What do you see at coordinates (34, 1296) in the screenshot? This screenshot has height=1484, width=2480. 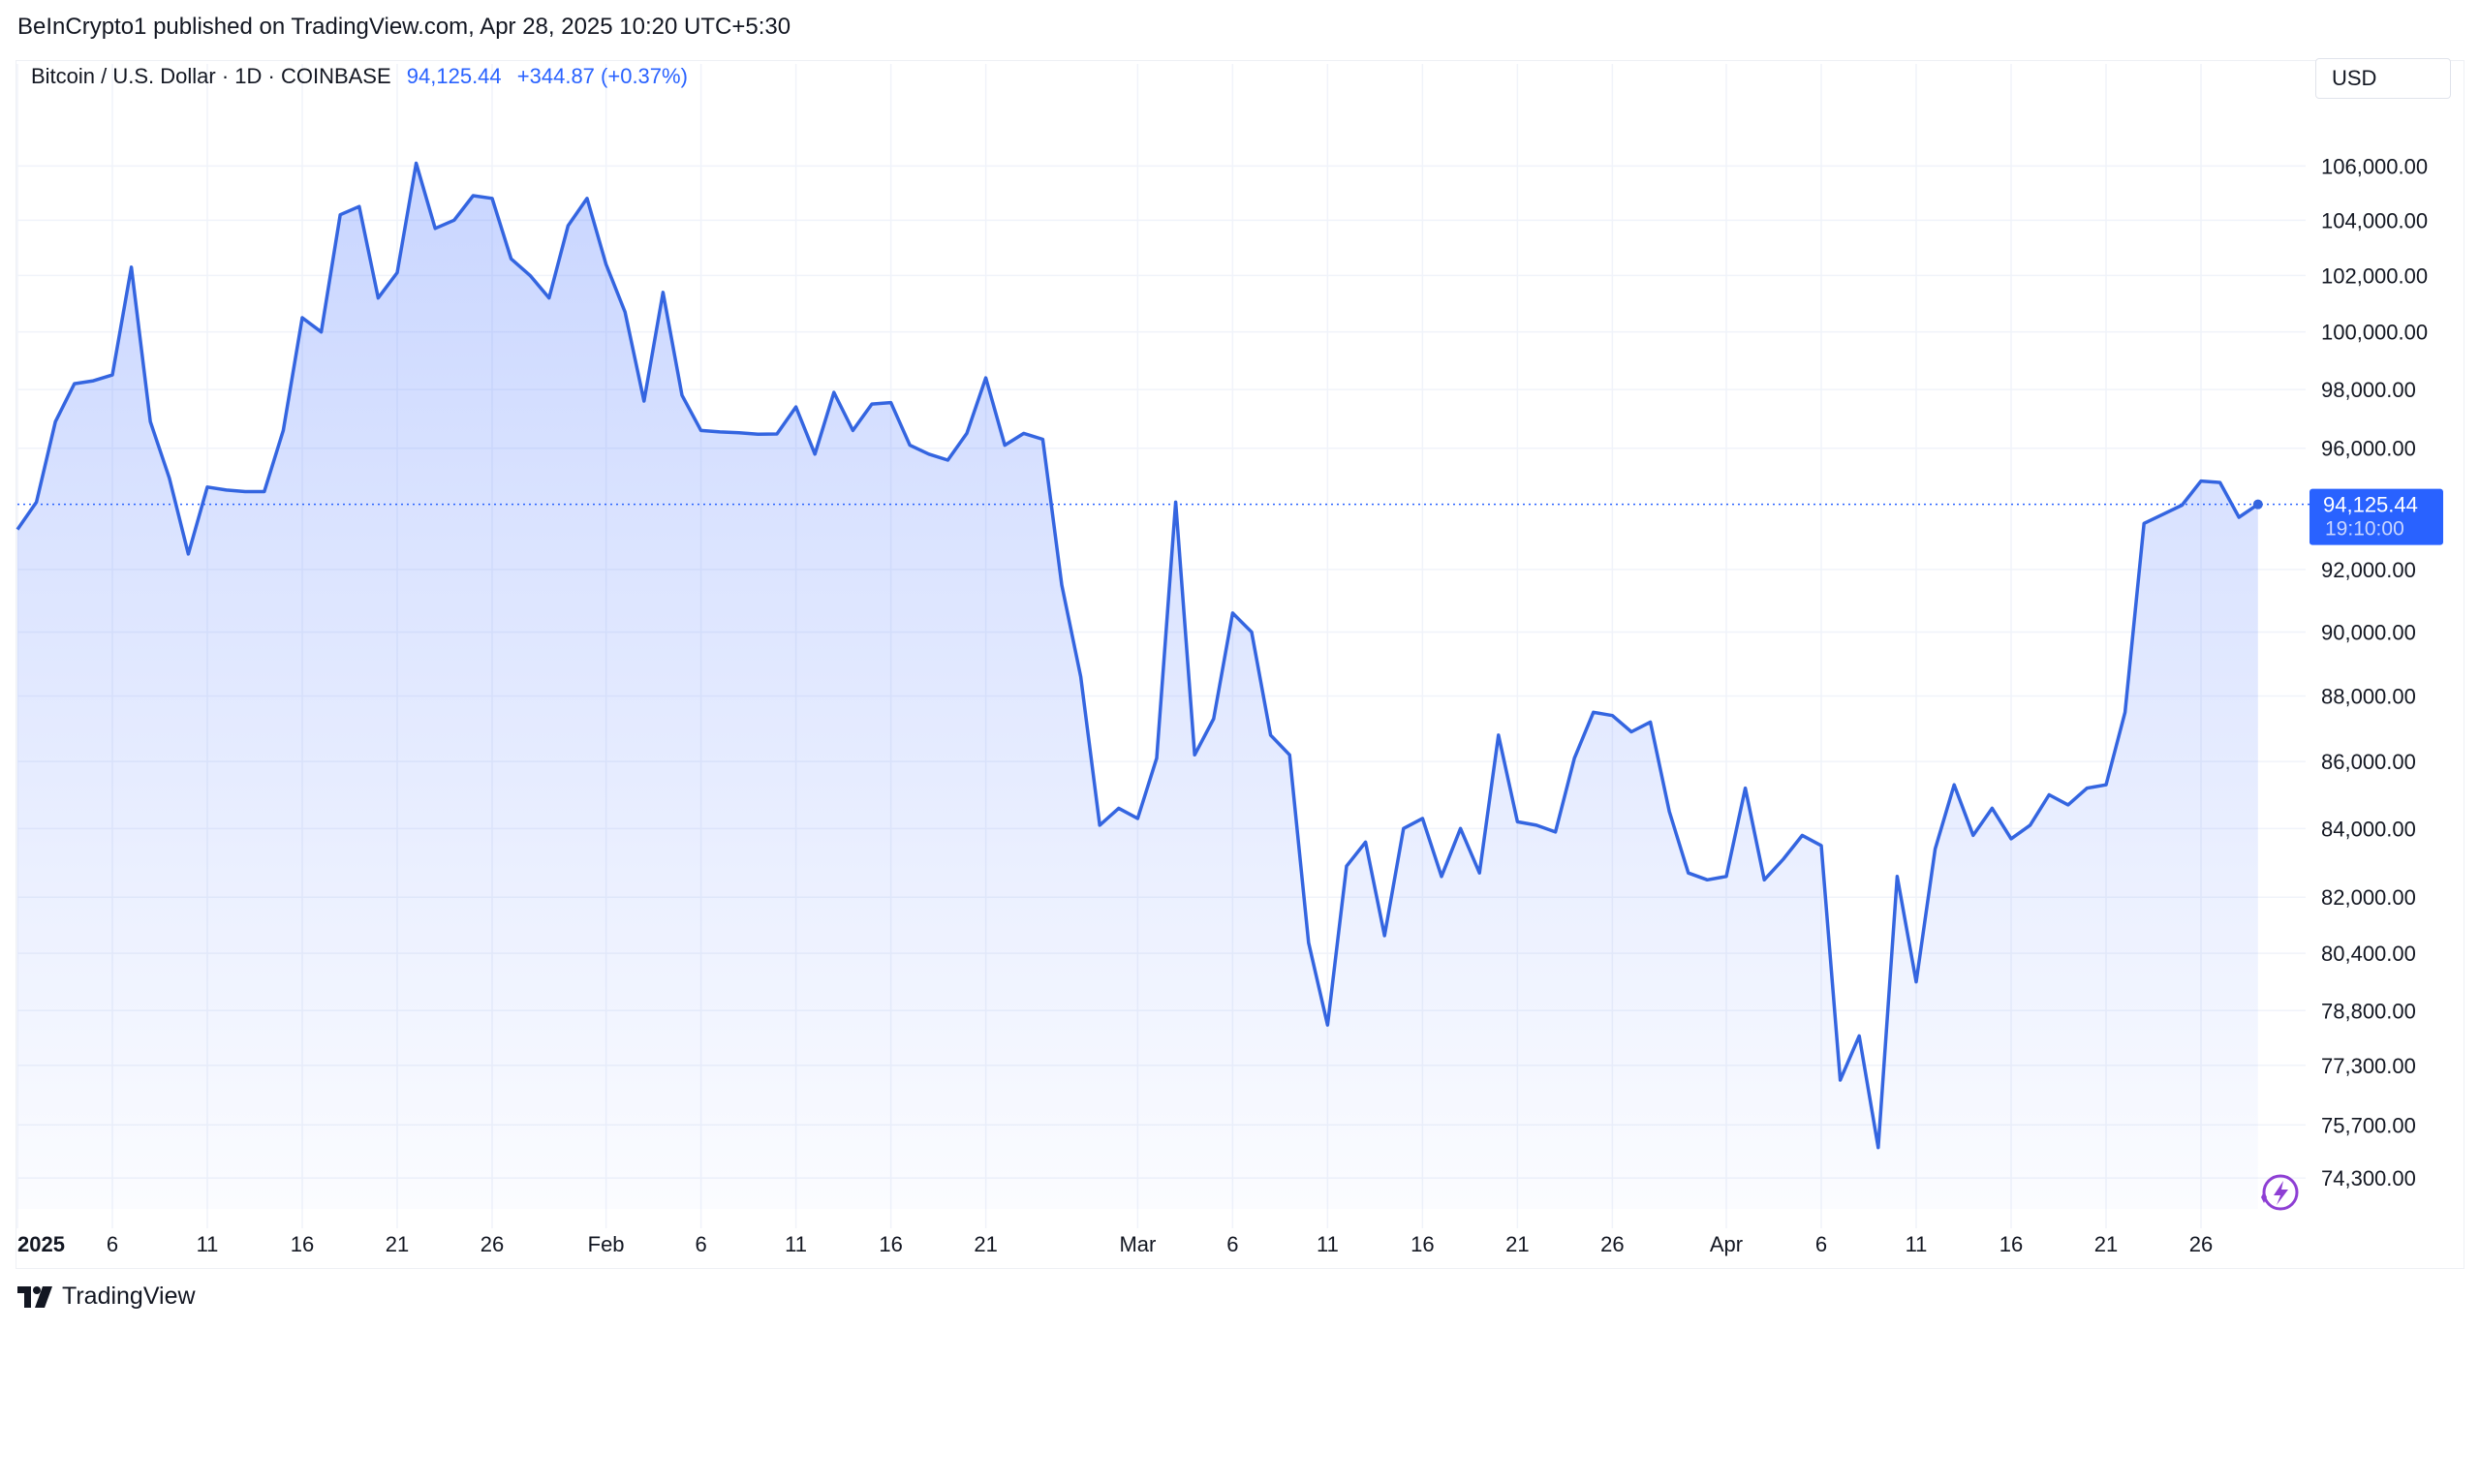 I see `tradingview-logo-icon` at bounding box center [34, 1296].